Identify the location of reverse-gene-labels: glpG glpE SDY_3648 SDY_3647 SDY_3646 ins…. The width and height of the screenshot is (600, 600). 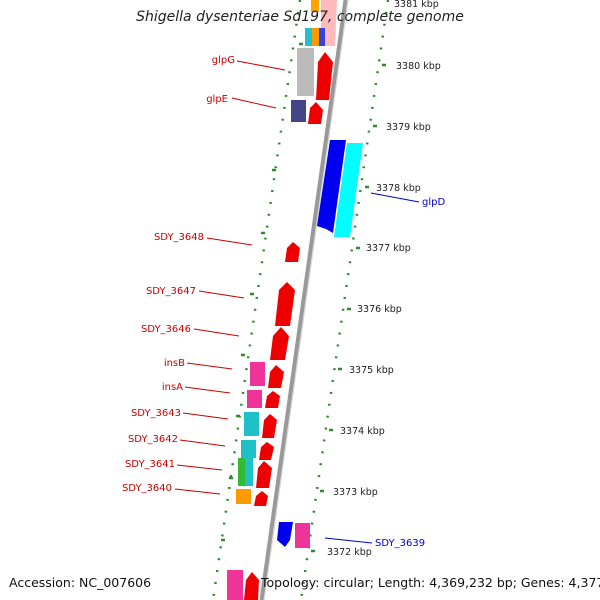
(178, 274).